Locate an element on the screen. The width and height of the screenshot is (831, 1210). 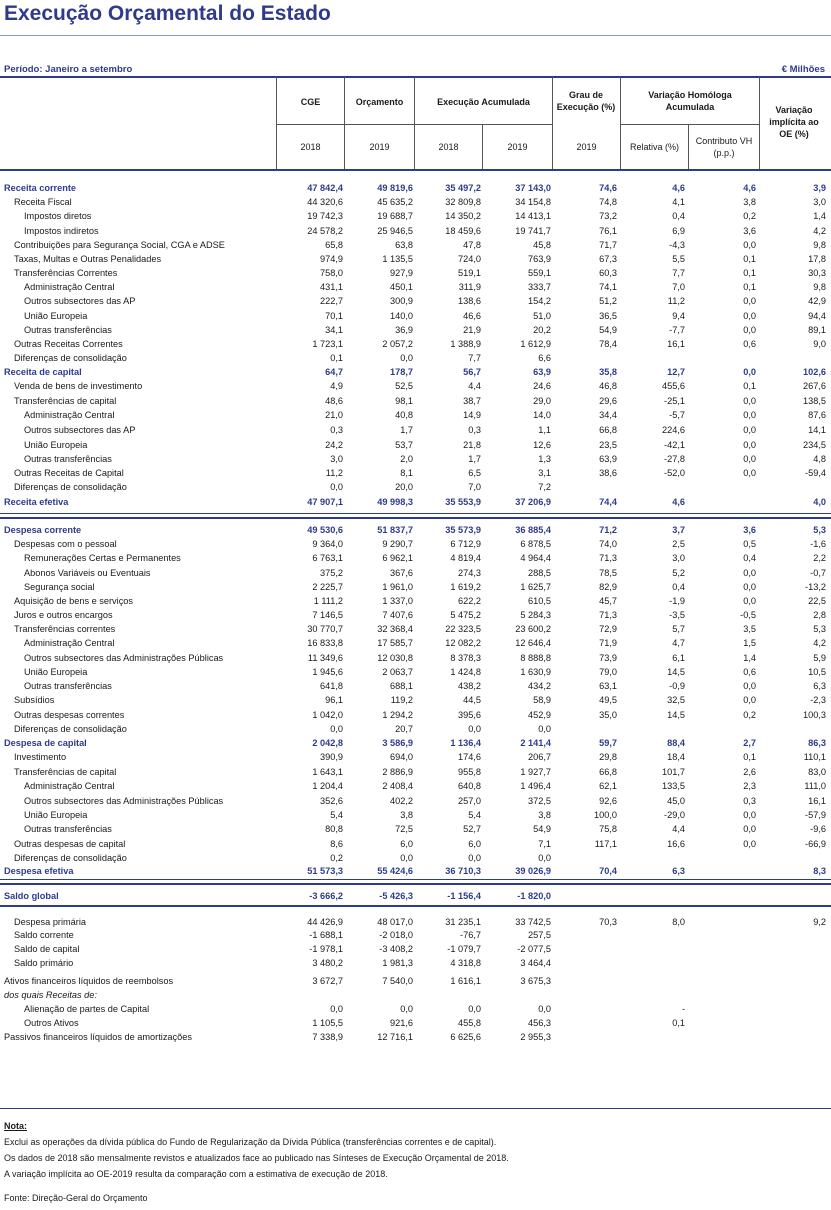
row-label: Segurança social is located at coordinates (59, 587).